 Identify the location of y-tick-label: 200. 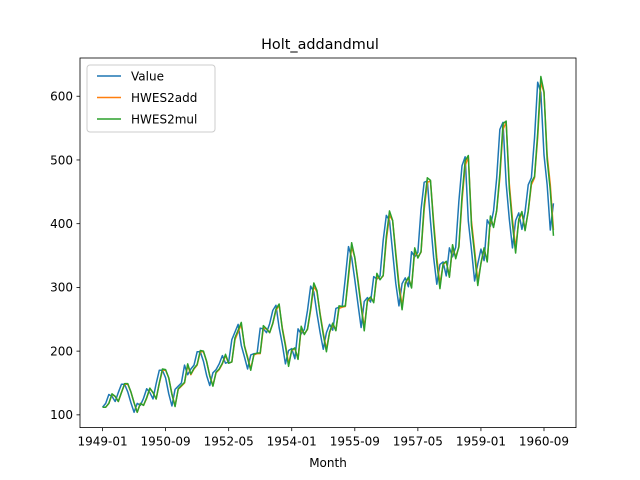
(61, 351).